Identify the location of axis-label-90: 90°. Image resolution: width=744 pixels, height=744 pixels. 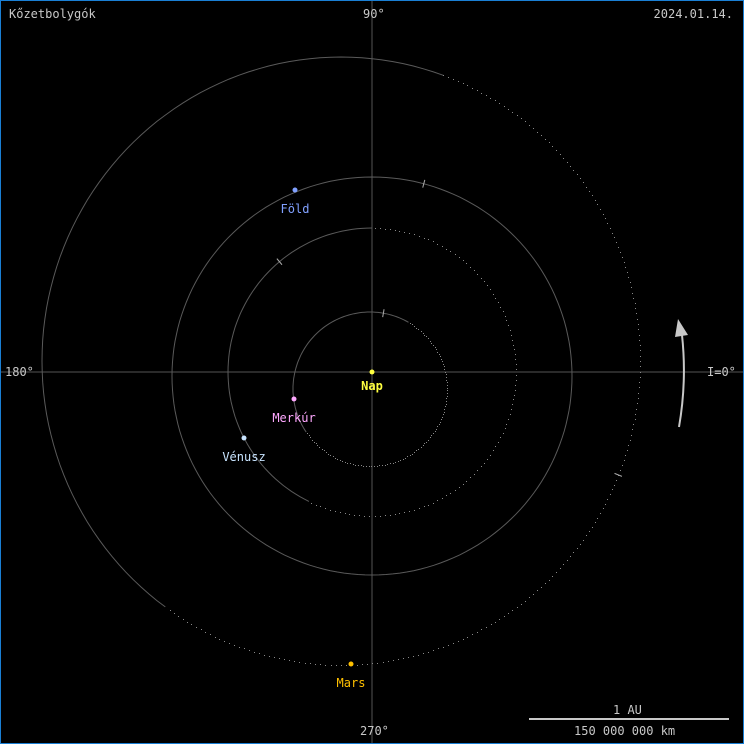
(374, 14).